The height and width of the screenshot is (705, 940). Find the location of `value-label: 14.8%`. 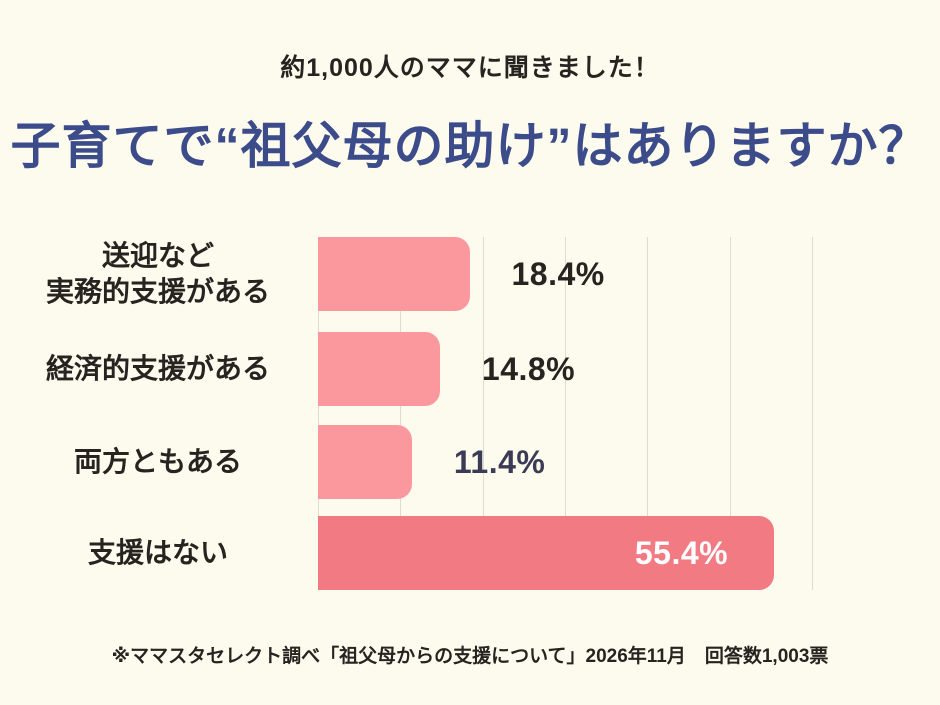

value-label: 14.8% is located at coordinates (528, 368).